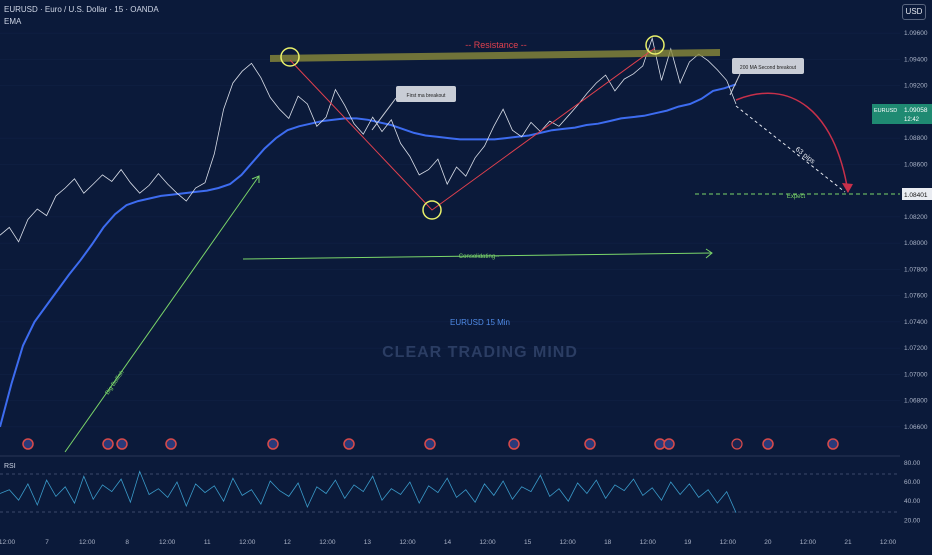 This screenshot has height=555, width=932. I want to click on rsi-tick: 40.00, so click(912, 501).